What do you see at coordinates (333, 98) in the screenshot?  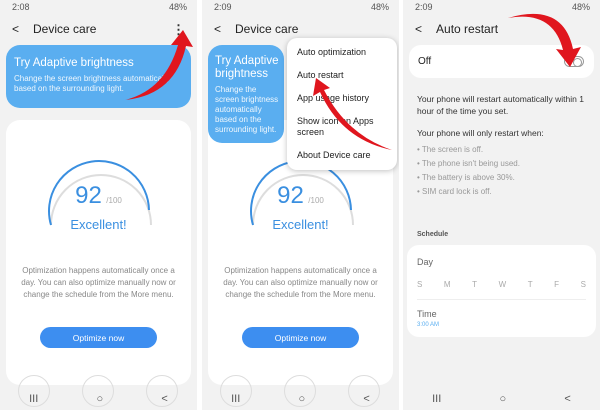 I see `menu-item-app-usage-history: App usage history` at bounding box center [333, 98].